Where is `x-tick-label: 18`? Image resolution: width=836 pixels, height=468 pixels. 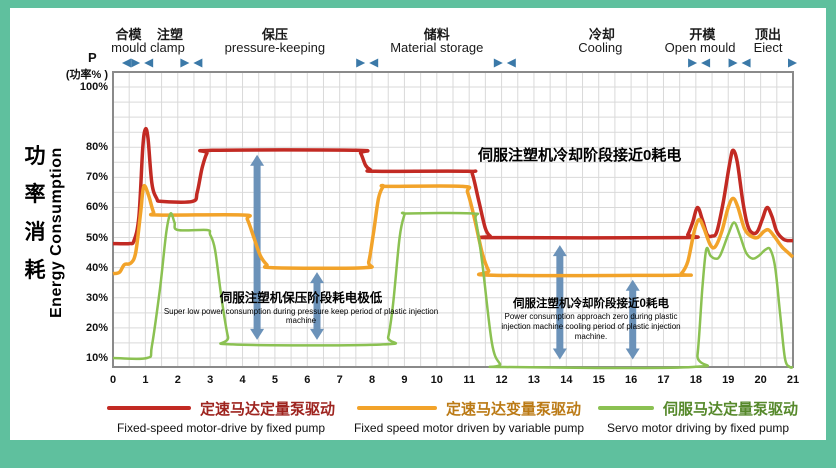
x-tick-label: 18 is located at coordinates (695, 380).